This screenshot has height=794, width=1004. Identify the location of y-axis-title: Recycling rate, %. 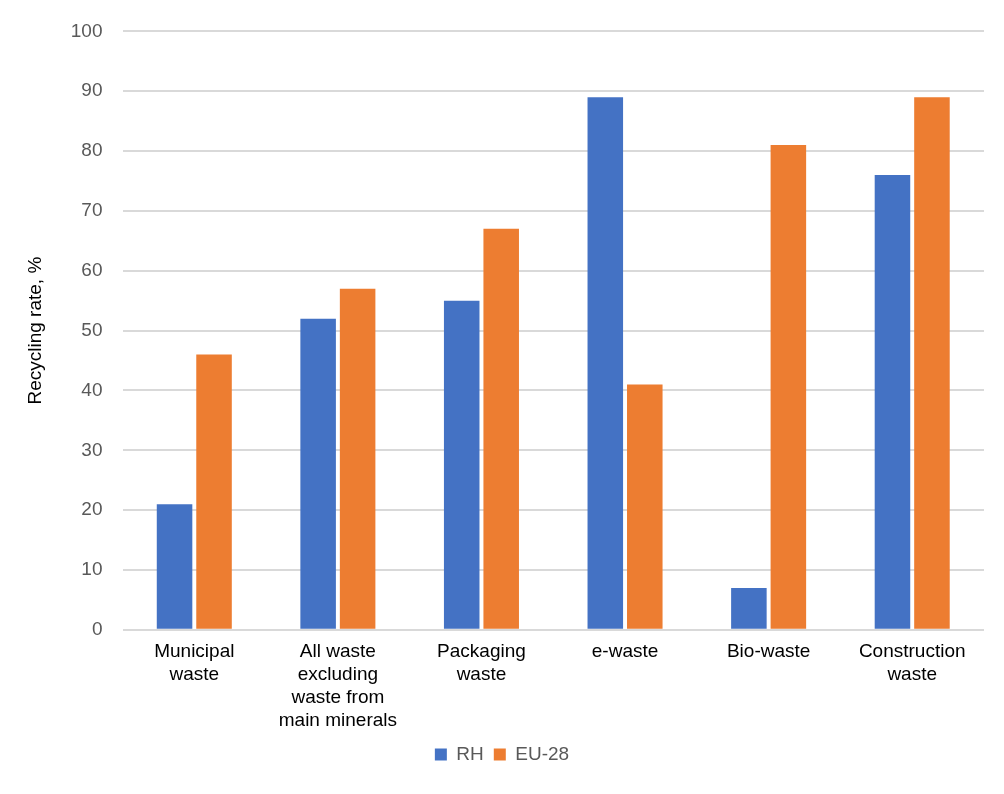
(34, 330).